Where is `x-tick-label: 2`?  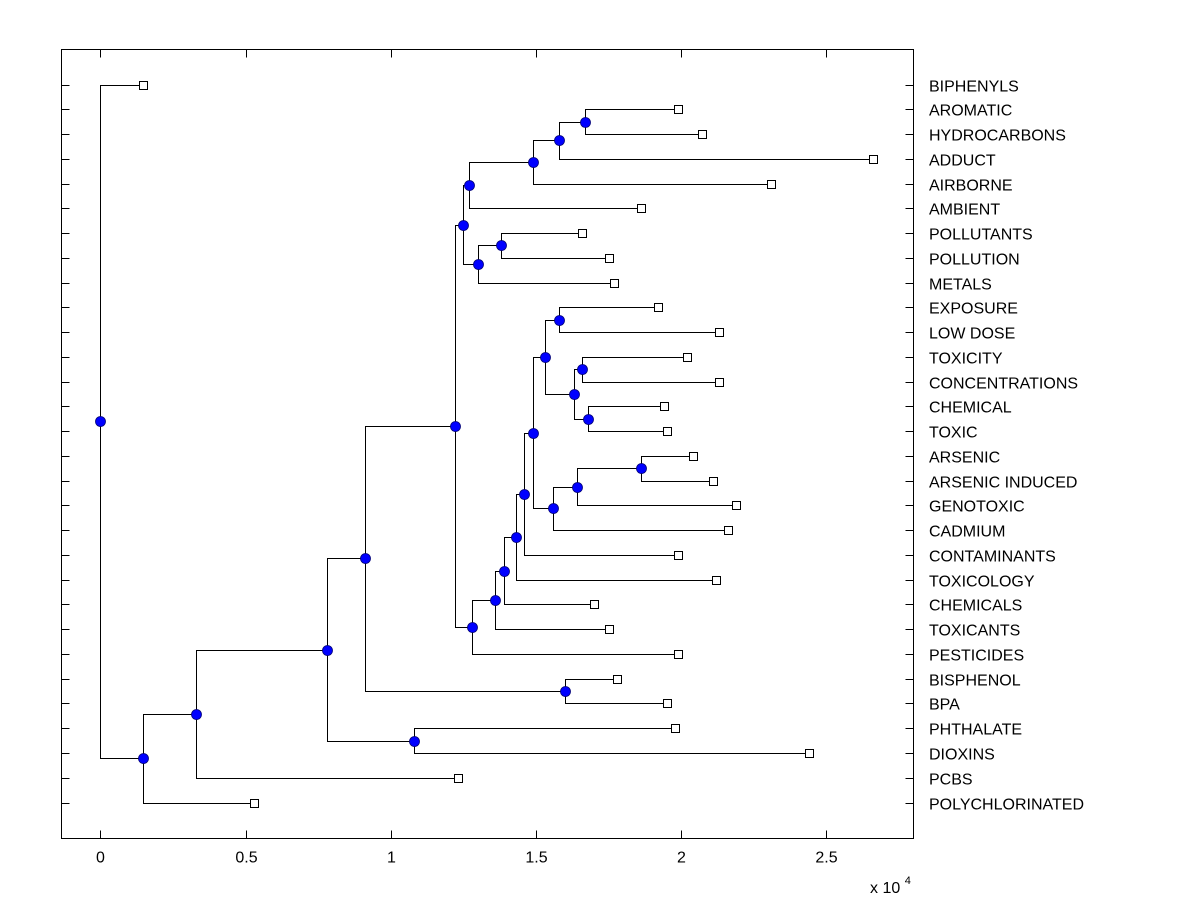 x-tick-label: 2 is located at coordinates (681, 858).